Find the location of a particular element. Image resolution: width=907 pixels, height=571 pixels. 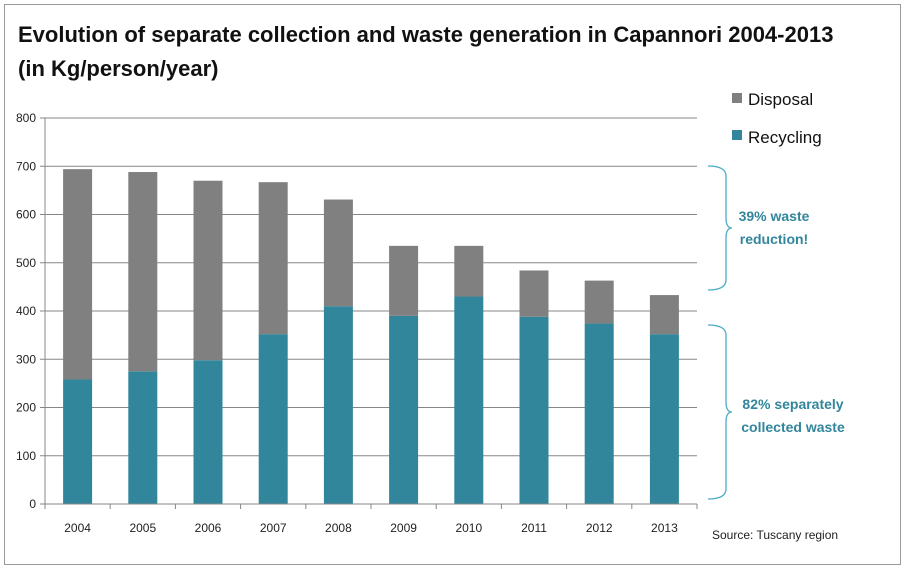

legend-label-recycling: Recycling is located at coordinates (785, 137).